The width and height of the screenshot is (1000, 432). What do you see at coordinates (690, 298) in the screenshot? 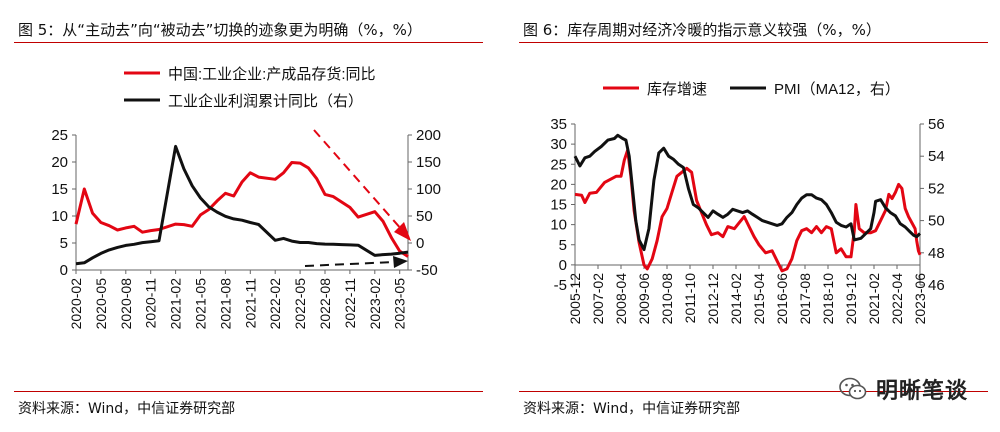
I see `x-tick-label: 2011-10` at bounding box center [690, 298].